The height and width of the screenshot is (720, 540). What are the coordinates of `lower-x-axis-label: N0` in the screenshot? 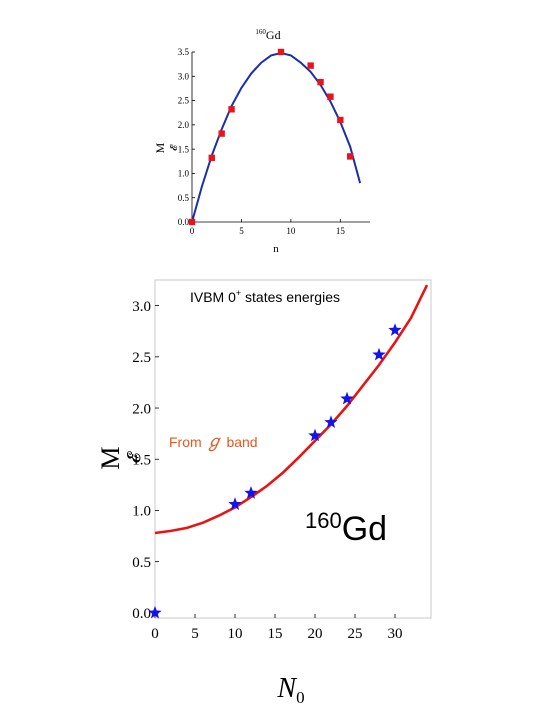 It's located at (290, 690).